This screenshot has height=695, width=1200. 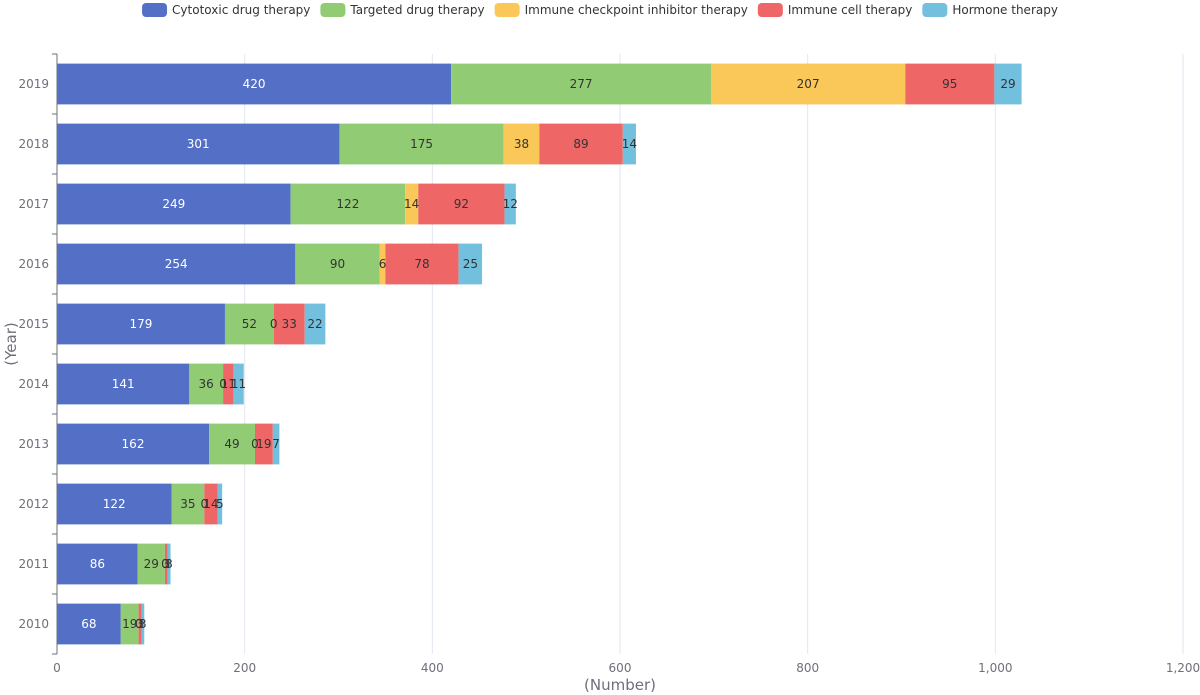 What do you see at coordinates (33, 504) in the screenshot?
I see `y-tick-label: 2012` at bounding box center [33, 504].